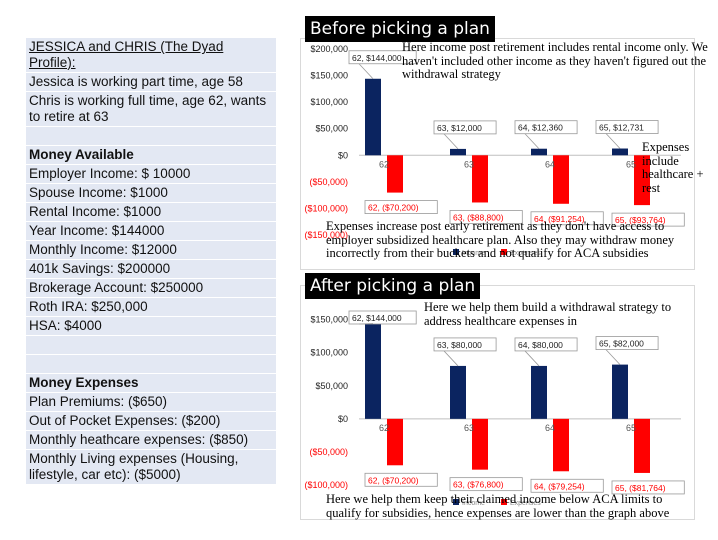 Image resolution: width=718 pixels, height=540 pixels. What do you see at coordinates (151, 82) in the screenshot?
I see `profile-line: Jessica is working part time, age 58` at bounding box center [151, 82].